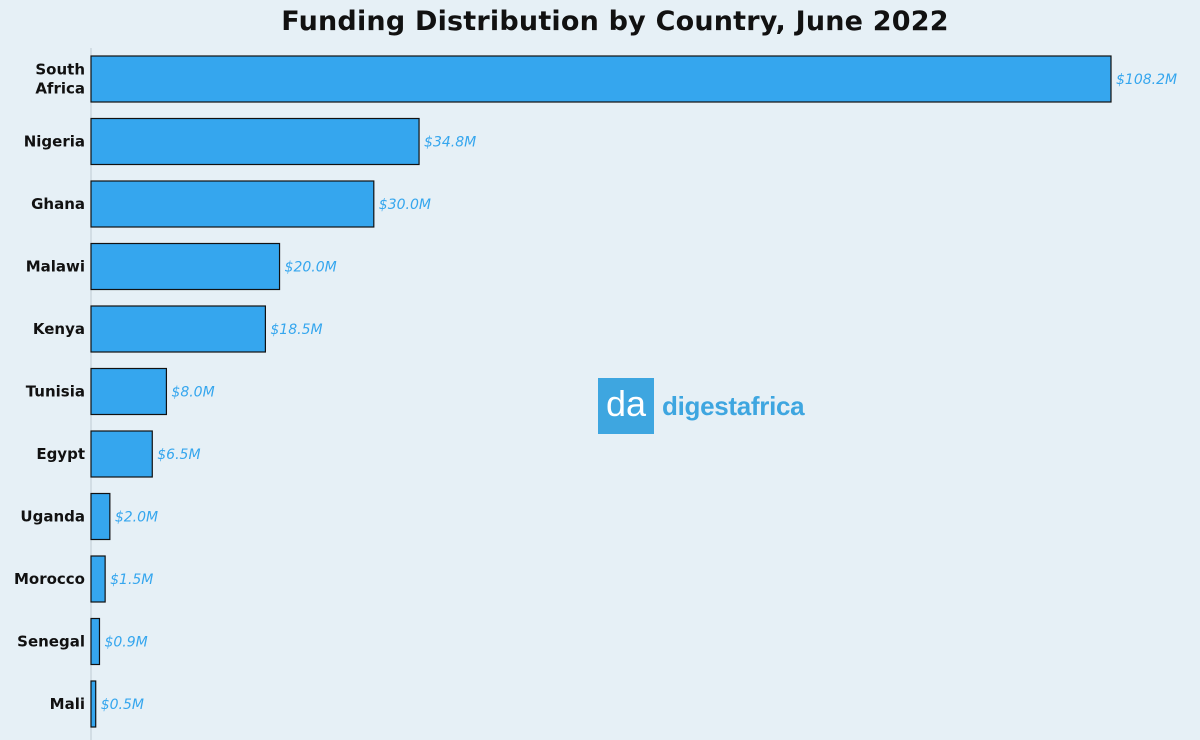  What do you see at coordinates (405, 205) in the screenshot?
I see `value-label: $30.0M` at bounding box center [405, 205].